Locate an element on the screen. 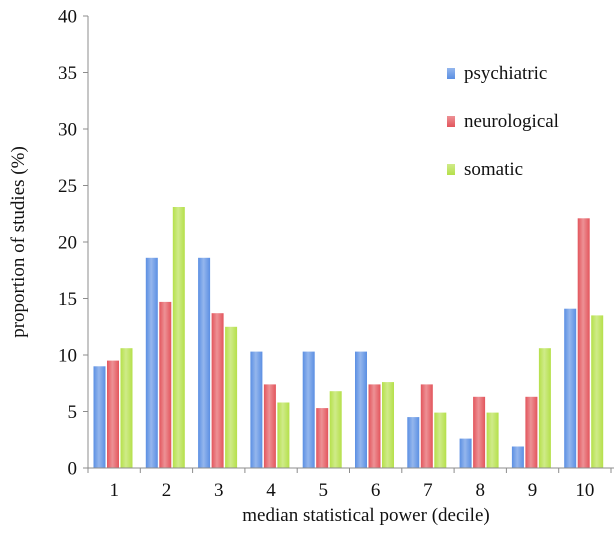 Image resolution: width=614 pixels, height=533 pixels. legend: psychiatric neurological somatic is located at coordinates (503, 121).